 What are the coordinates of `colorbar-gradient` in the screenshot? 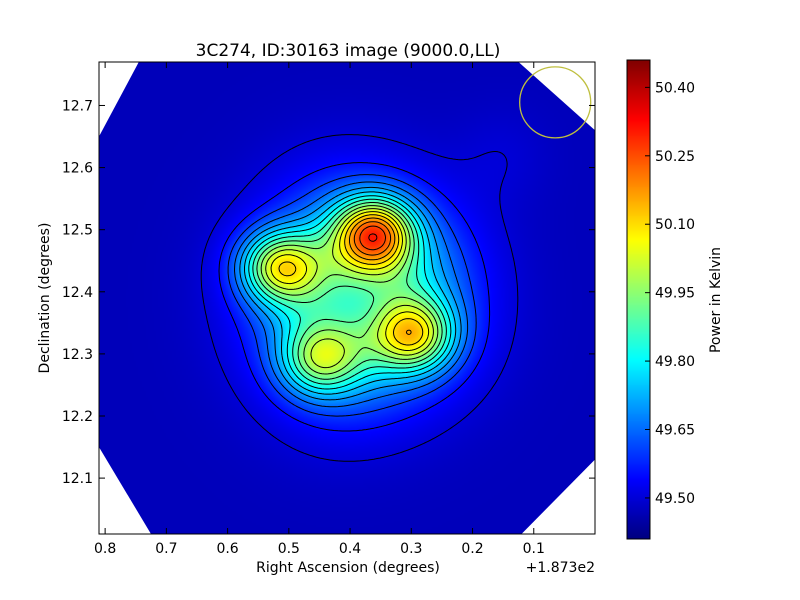 It's located at (638, 299).